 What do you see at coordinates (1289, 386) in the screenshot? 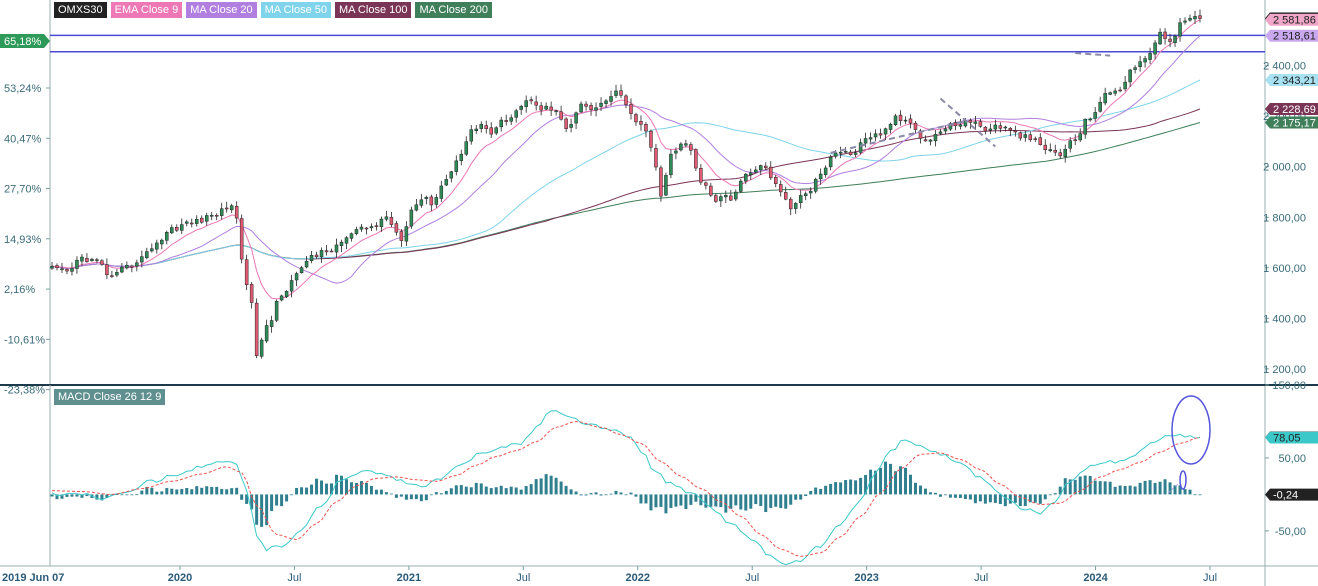
I see `macd-axis-label: 150,00` at bounding box center [1289, 386].